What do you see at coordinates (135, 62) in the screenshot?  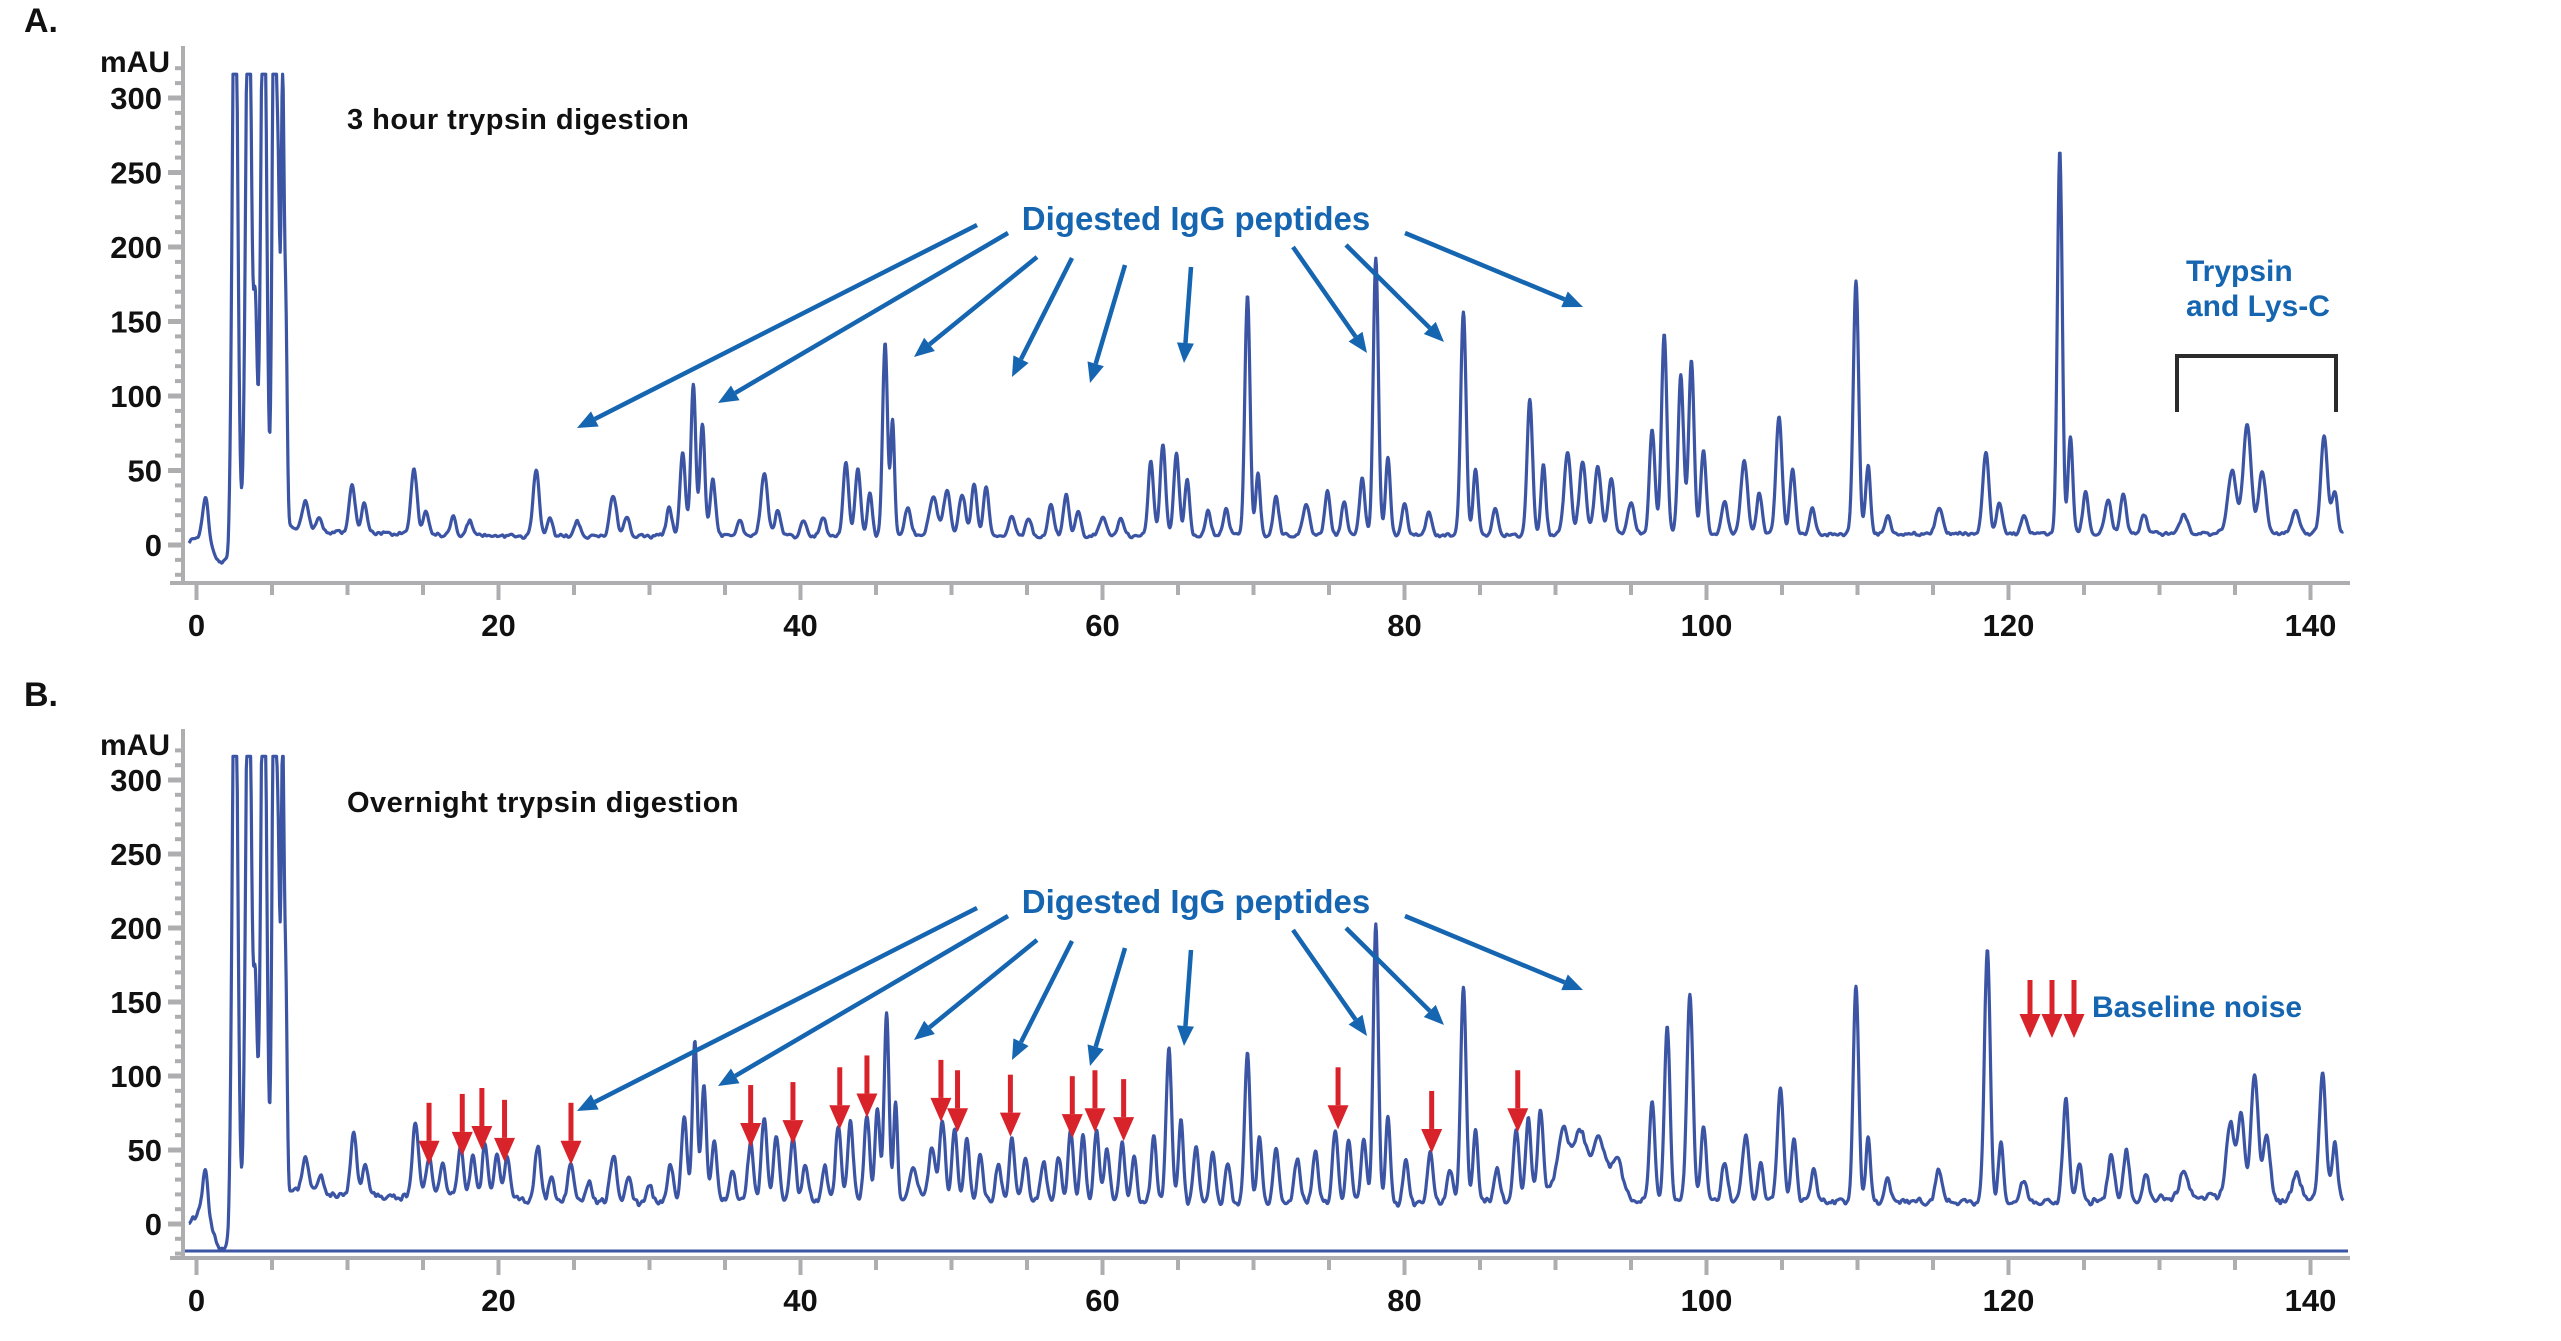 I see `panel-a-axis-unit: mAU` at bounding box center [135, 62].